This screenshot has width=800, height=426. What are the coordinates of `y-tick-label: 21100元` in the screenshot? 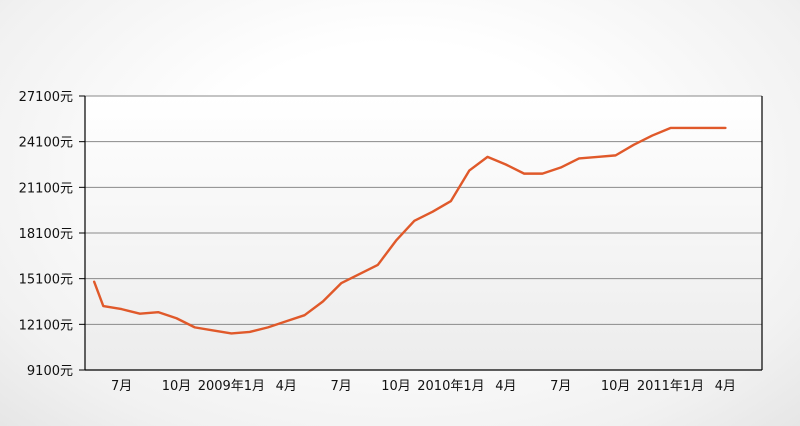 It's located at (46, 188).